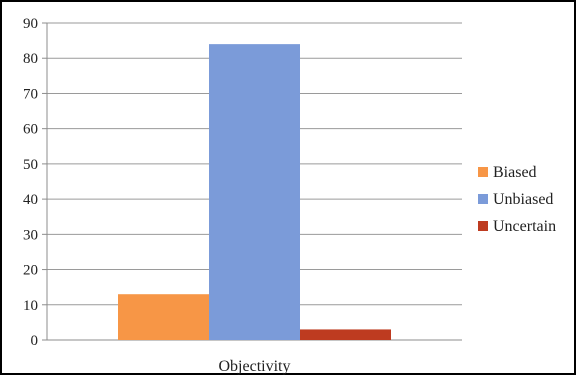  I want to click on y-tick-label: 0, so click(35, 341).